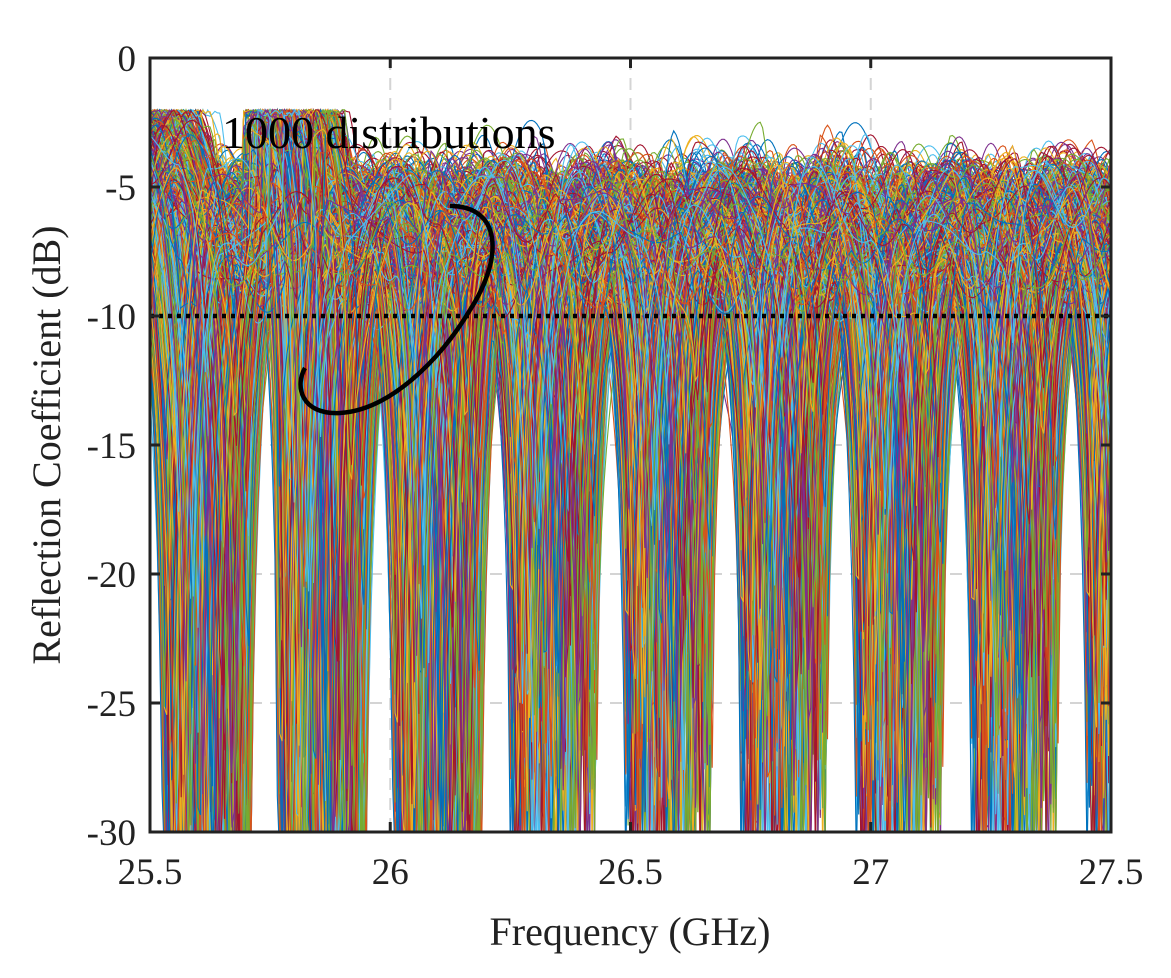 The image size is (1171, 978). What do you see at coordinates (111, 575) in the screenshot?
I see `y-tick-label: -20` at bounding box center [111, 575].